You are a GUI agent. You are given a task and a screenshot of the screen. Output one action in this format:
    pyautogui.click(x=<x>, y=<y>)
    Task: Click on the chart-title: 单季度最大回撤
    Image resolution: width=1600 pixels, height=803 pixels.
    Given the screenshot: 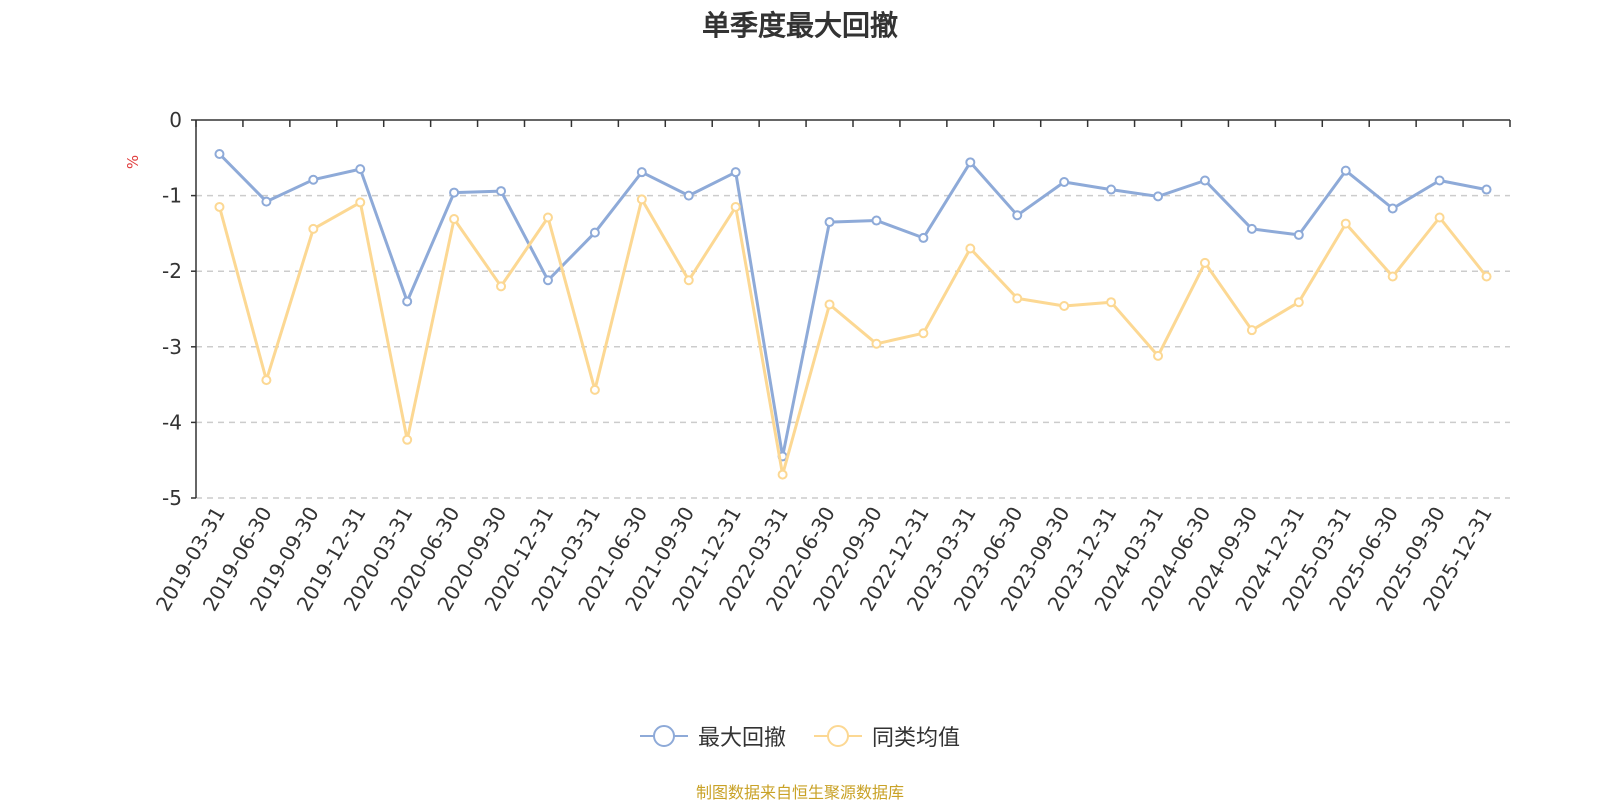 What is the action you would take?
    pyautogui.click(x=799, y=25)
    